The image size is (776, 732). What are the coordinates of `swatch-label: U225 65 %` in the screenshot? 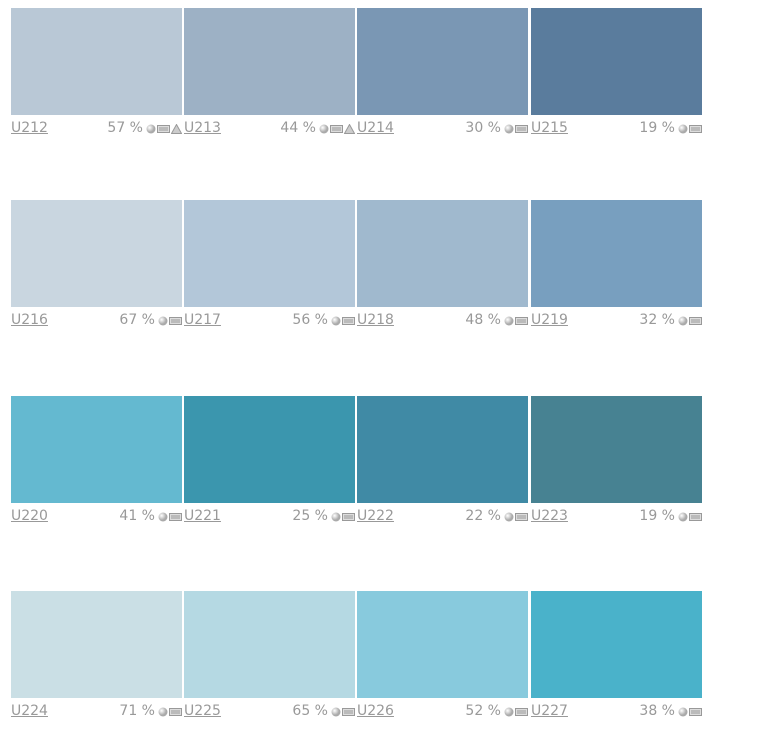 It's located at (269, 712).